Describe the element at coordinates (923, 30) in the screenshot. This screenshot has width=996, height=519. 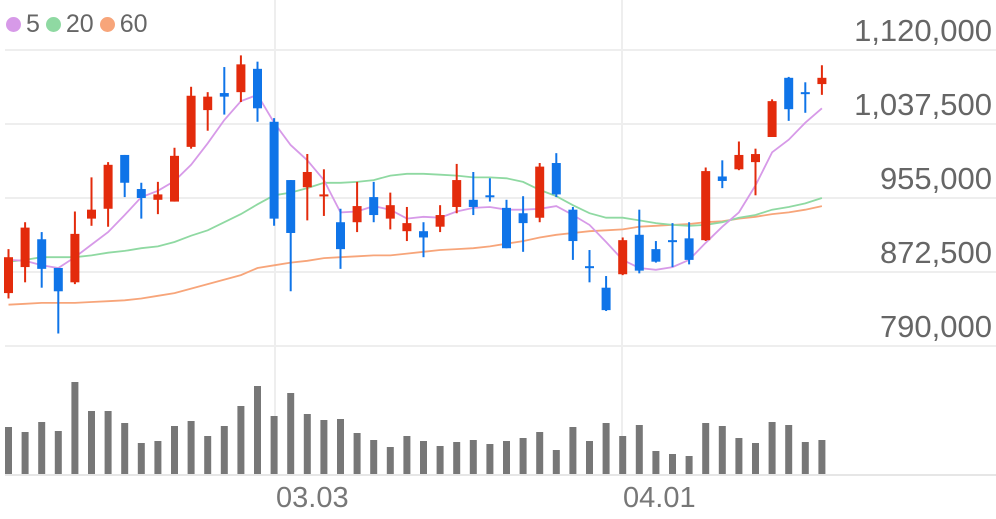
I see `y-tick-label: 1,120,000` at that location.